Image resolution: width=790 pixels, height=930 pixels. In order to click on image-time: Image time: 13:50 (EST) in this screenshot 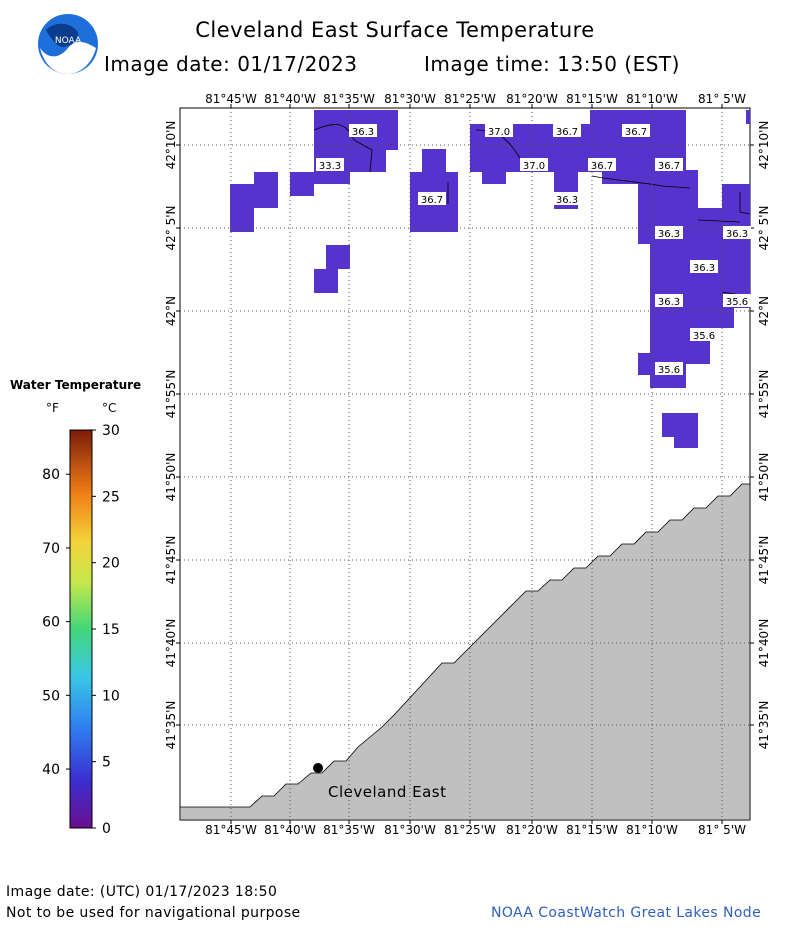, I will do `click(552, 64)`.